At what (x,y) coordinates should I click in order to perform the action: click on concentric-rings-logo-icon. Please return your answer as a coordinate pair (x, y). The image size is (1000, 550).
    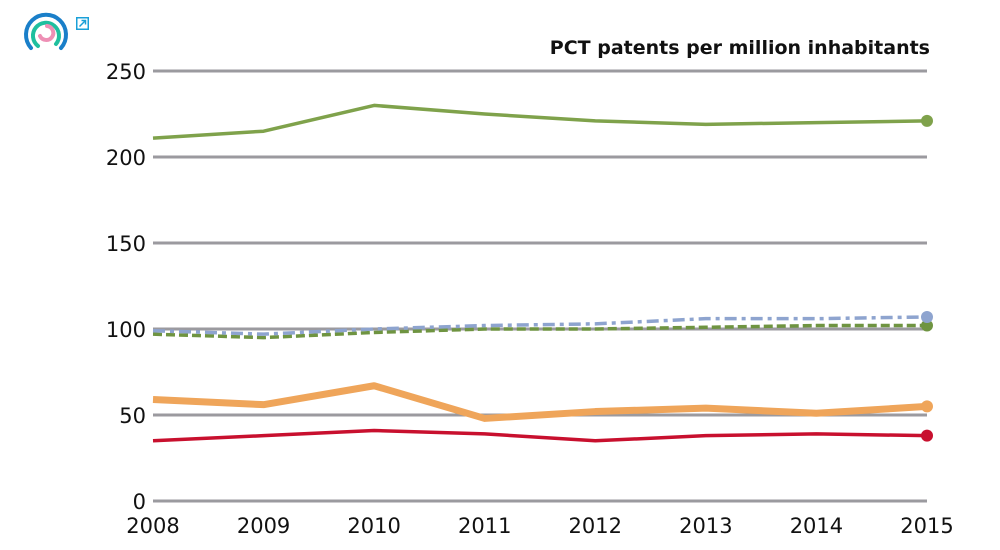
    Looking at the image, I should click on (46, 34).